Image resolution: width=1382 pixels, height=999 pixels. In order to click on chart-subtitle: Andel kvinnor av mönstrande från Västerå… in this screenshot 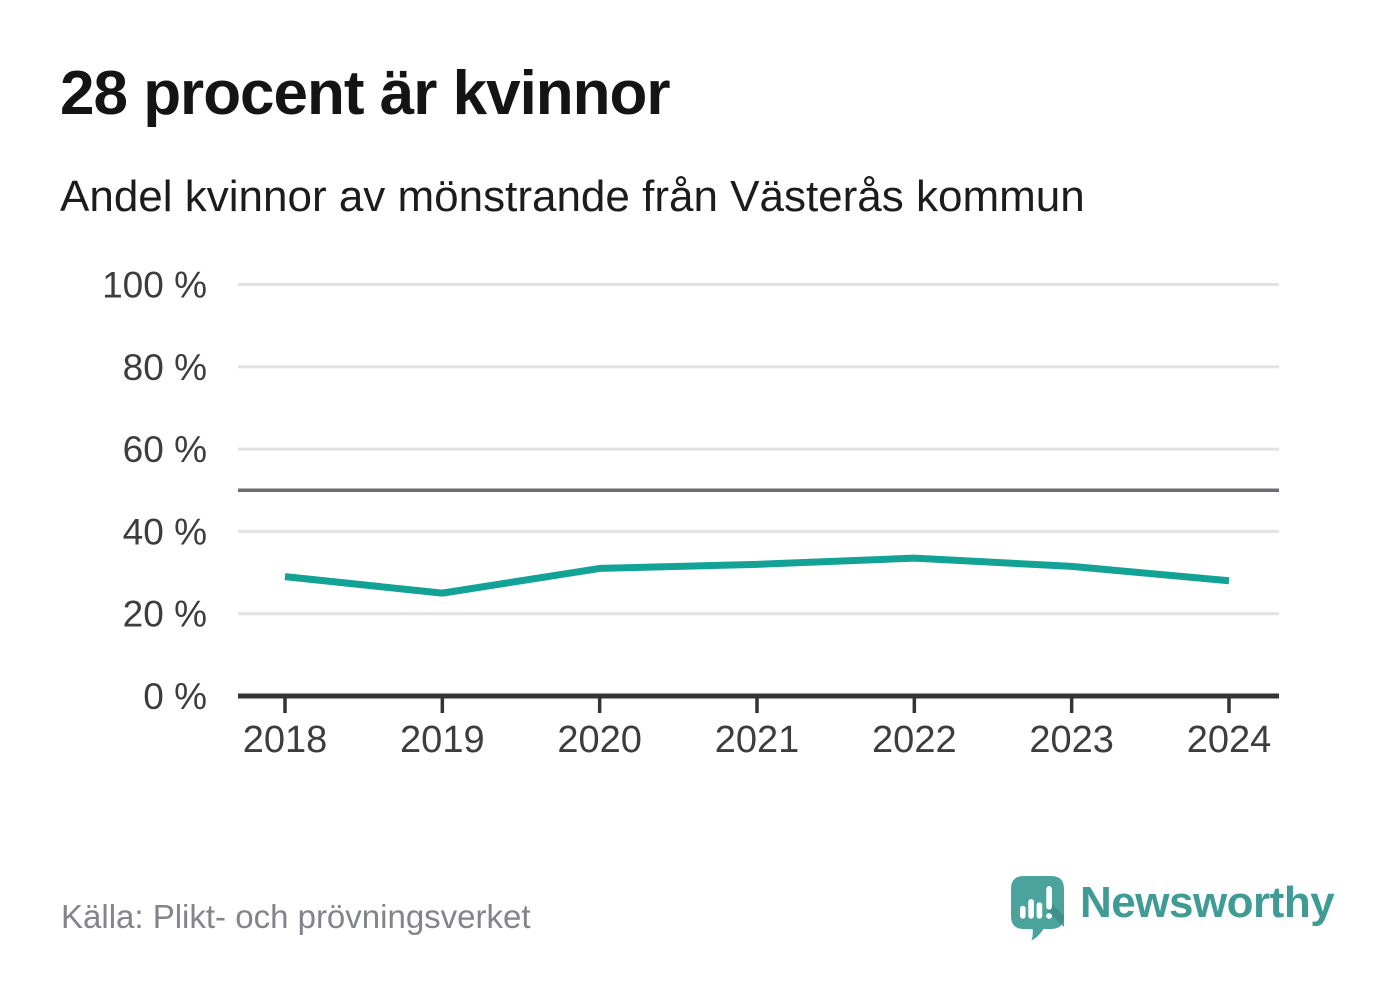, I will do `click(572, 196)`.